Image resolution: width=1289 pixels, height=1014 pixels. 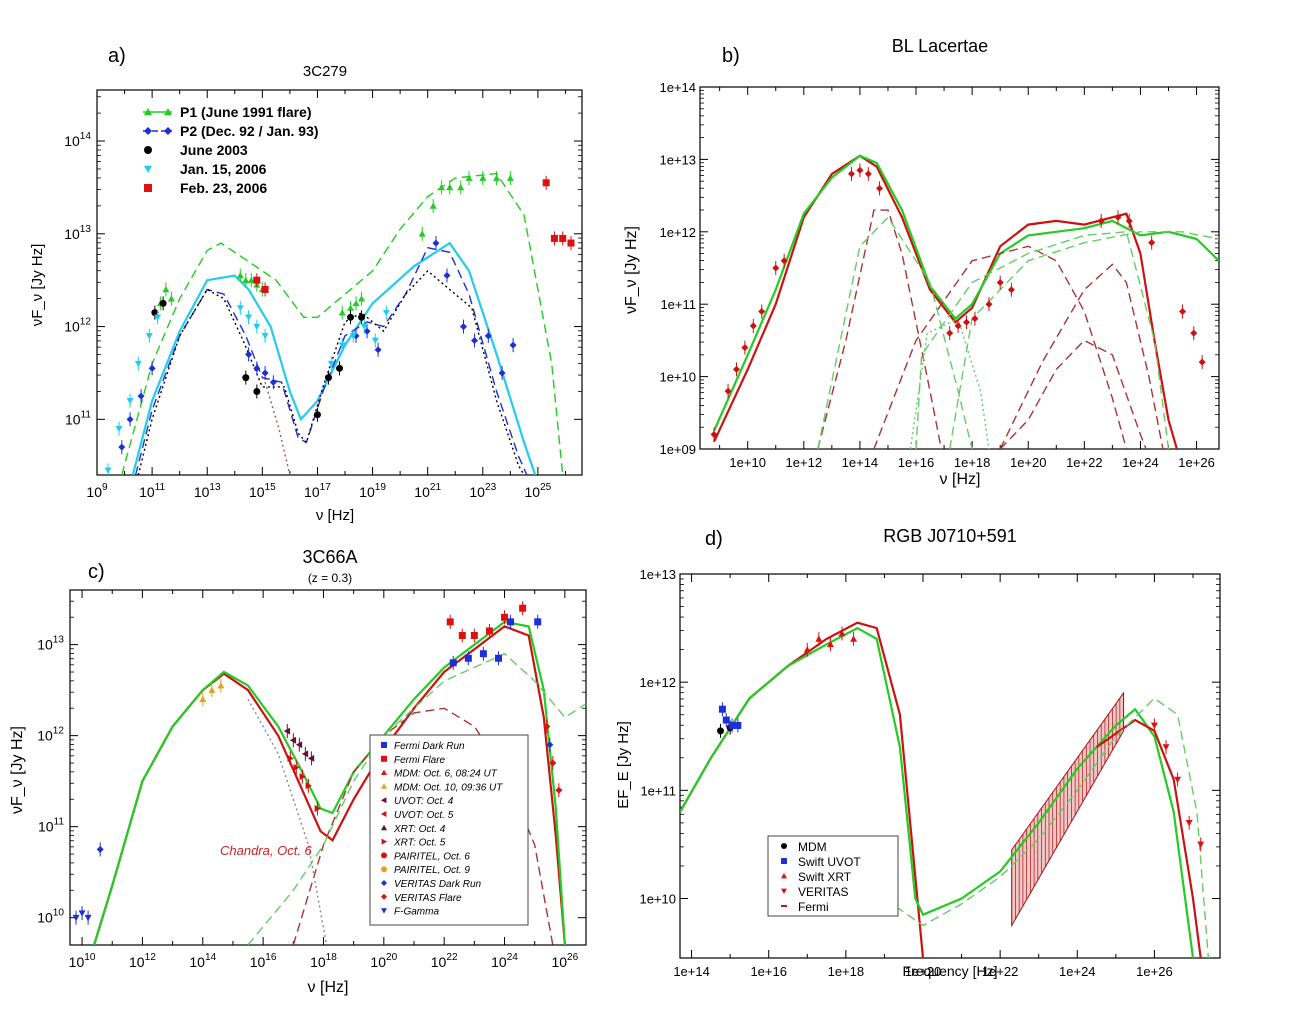 What do you see at coordinates (97, 491) in the screenshot?
I see `x-tick-label: 109` at bounding box center [97, 491].